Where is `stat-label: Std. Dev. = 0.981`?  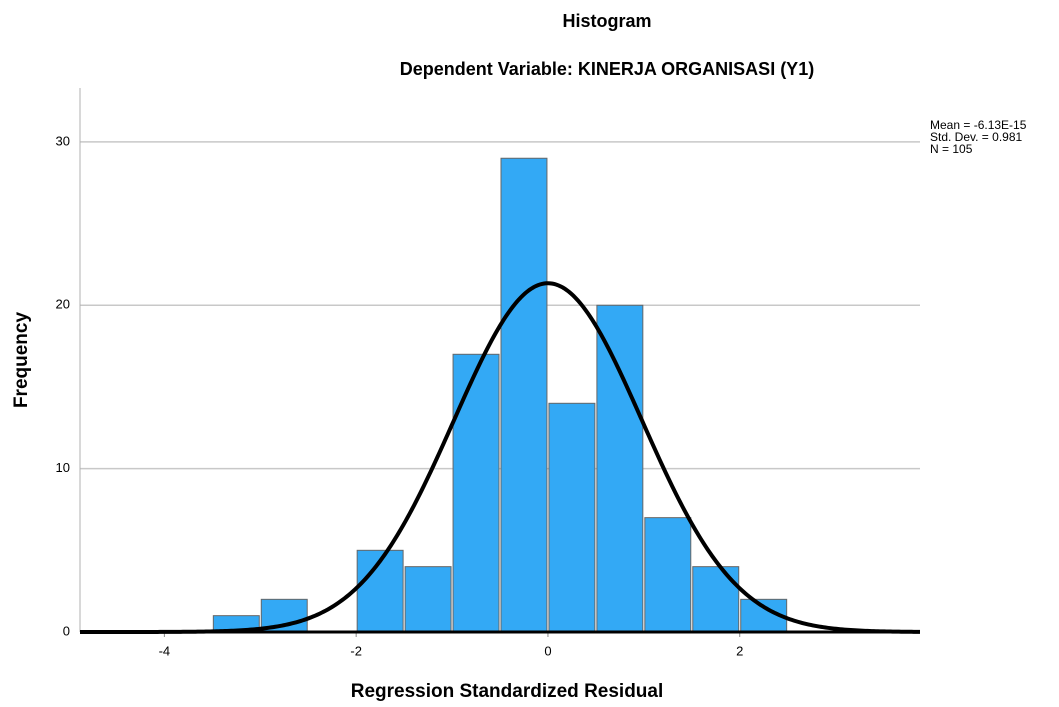 stat-label: Std. Dev. = 0.981 is located at coordinates (976, 137).